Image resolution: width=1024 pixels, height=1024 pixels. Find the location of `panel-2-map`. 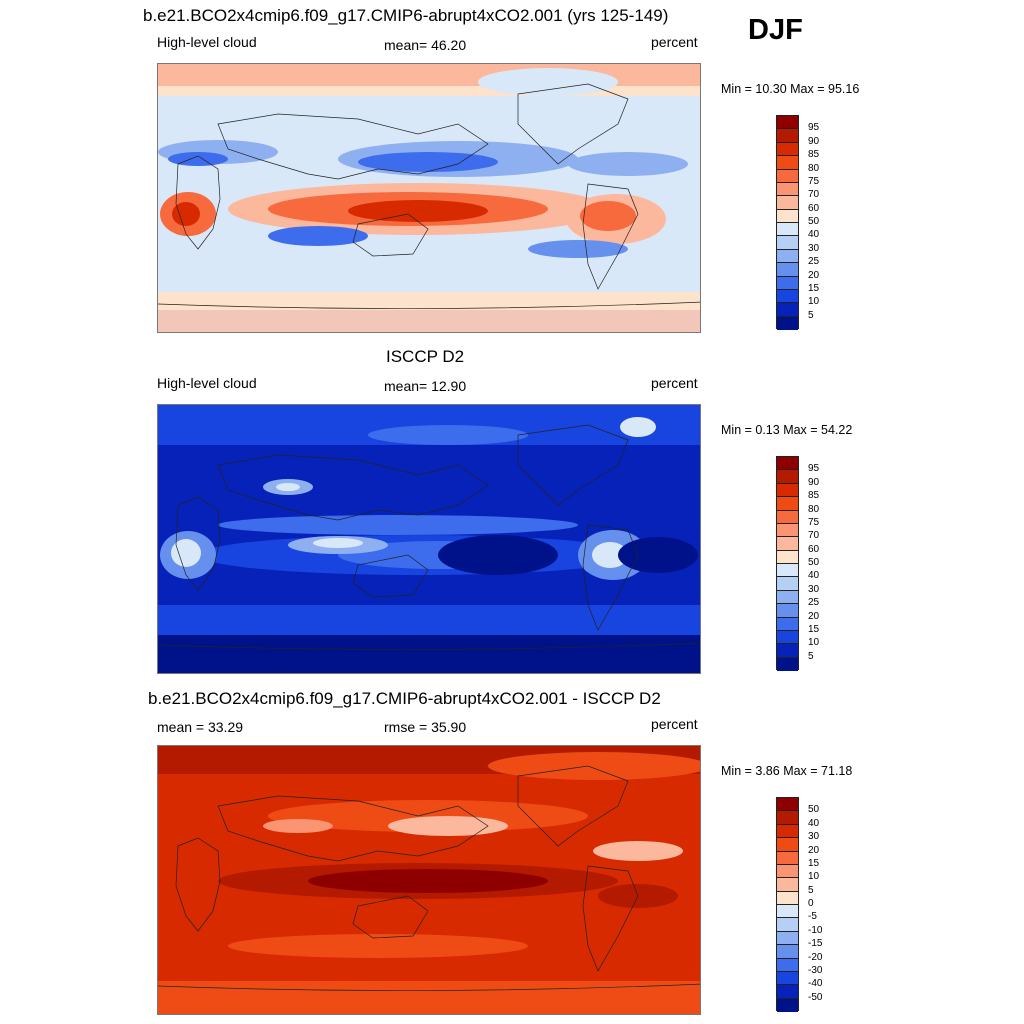

panel-2-map is located at coordinates (429, 539).